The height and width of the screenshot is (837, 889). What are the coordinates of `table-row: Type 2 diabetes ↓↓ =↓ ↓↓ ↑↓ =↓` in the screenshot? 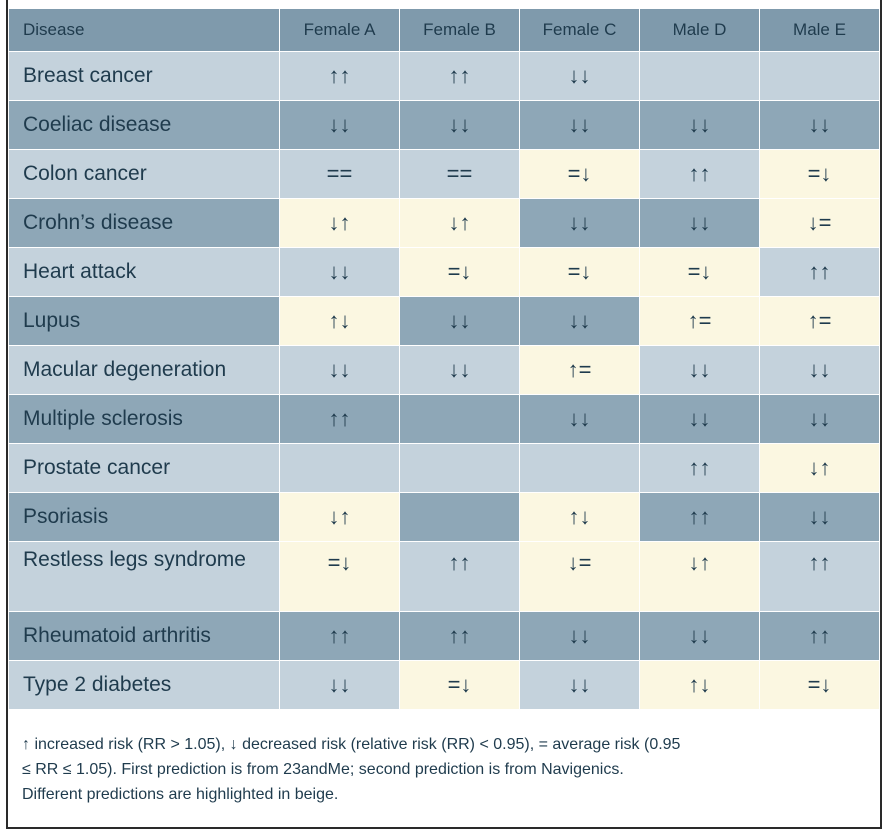 It's located at (444, 685).